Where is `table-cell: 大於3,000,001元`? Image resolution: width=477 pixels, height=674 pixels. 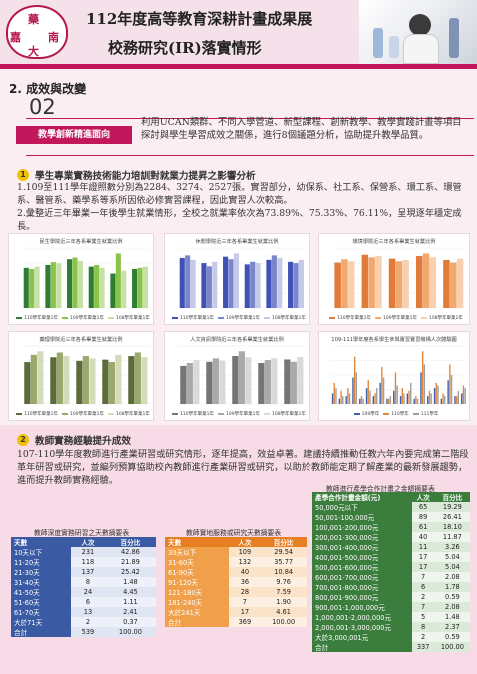
table-cell: 大於3,000,001元 is located at coordinates (362, 637).